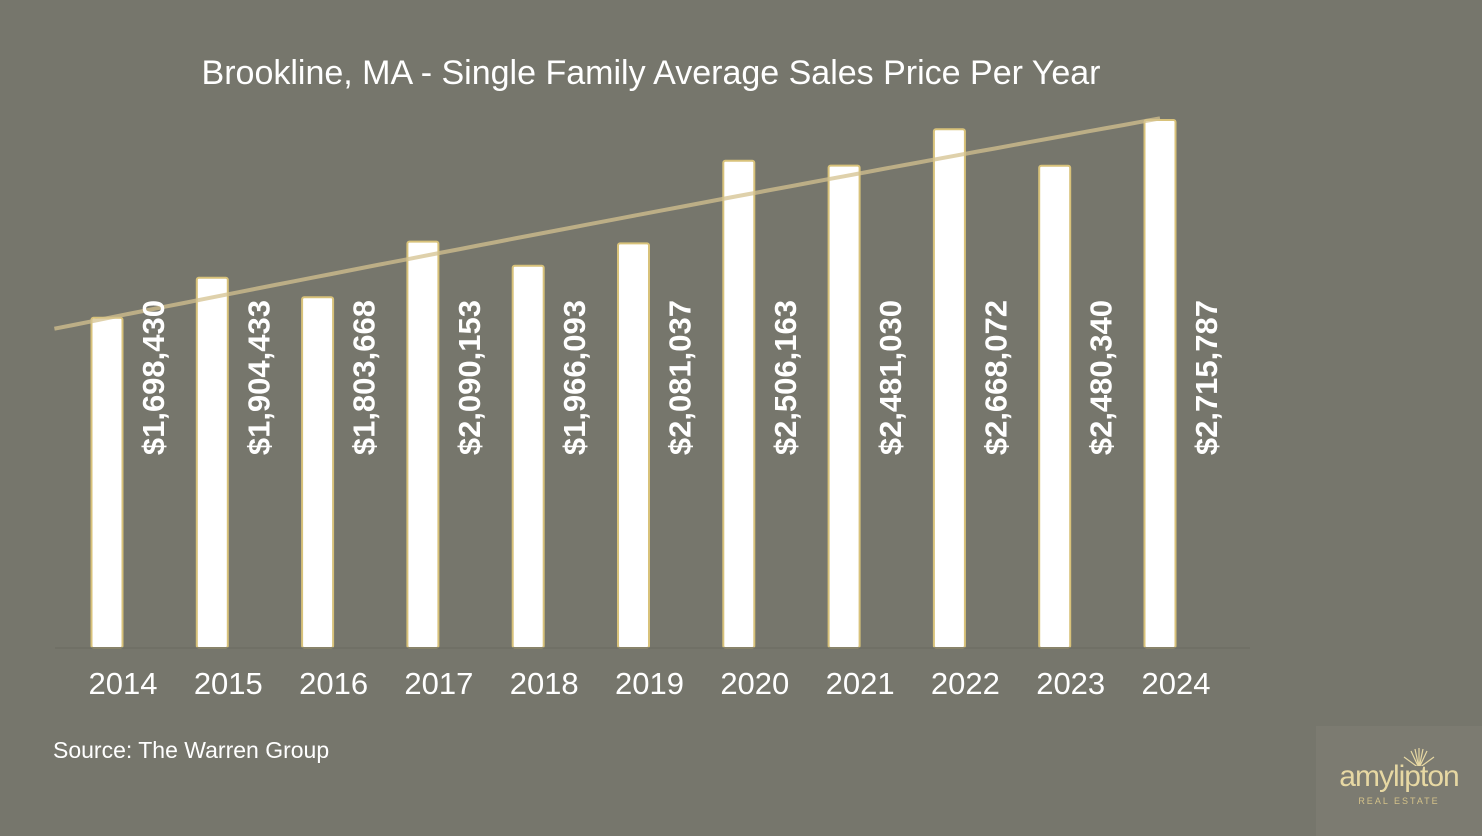 The image size is (1482, 836). I want to click on logo-subtitle: REAL ESTATE, so click(1399, 801).